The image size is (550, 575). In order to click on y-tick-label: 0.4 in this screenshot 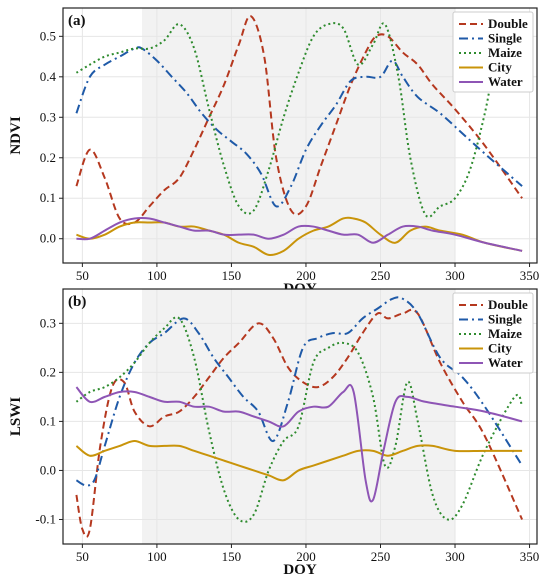, I will do `click(48, 76)`.